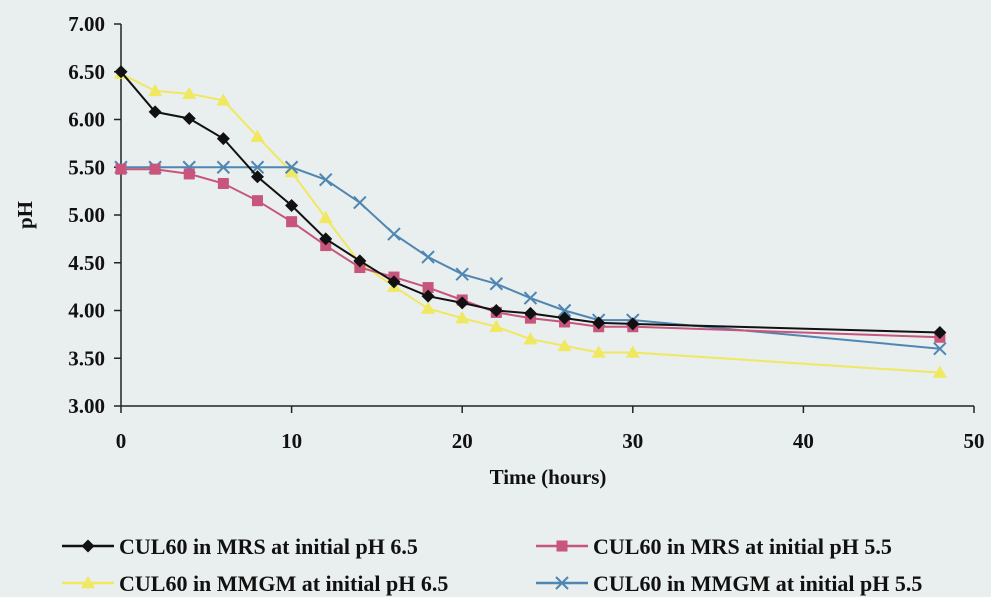 The height and width of the screenshot is (597, 991). What do you see at coordinates (974, 441) in the screenshot?
I see `x-tick-label: 50` at bounding box center [974, 441].